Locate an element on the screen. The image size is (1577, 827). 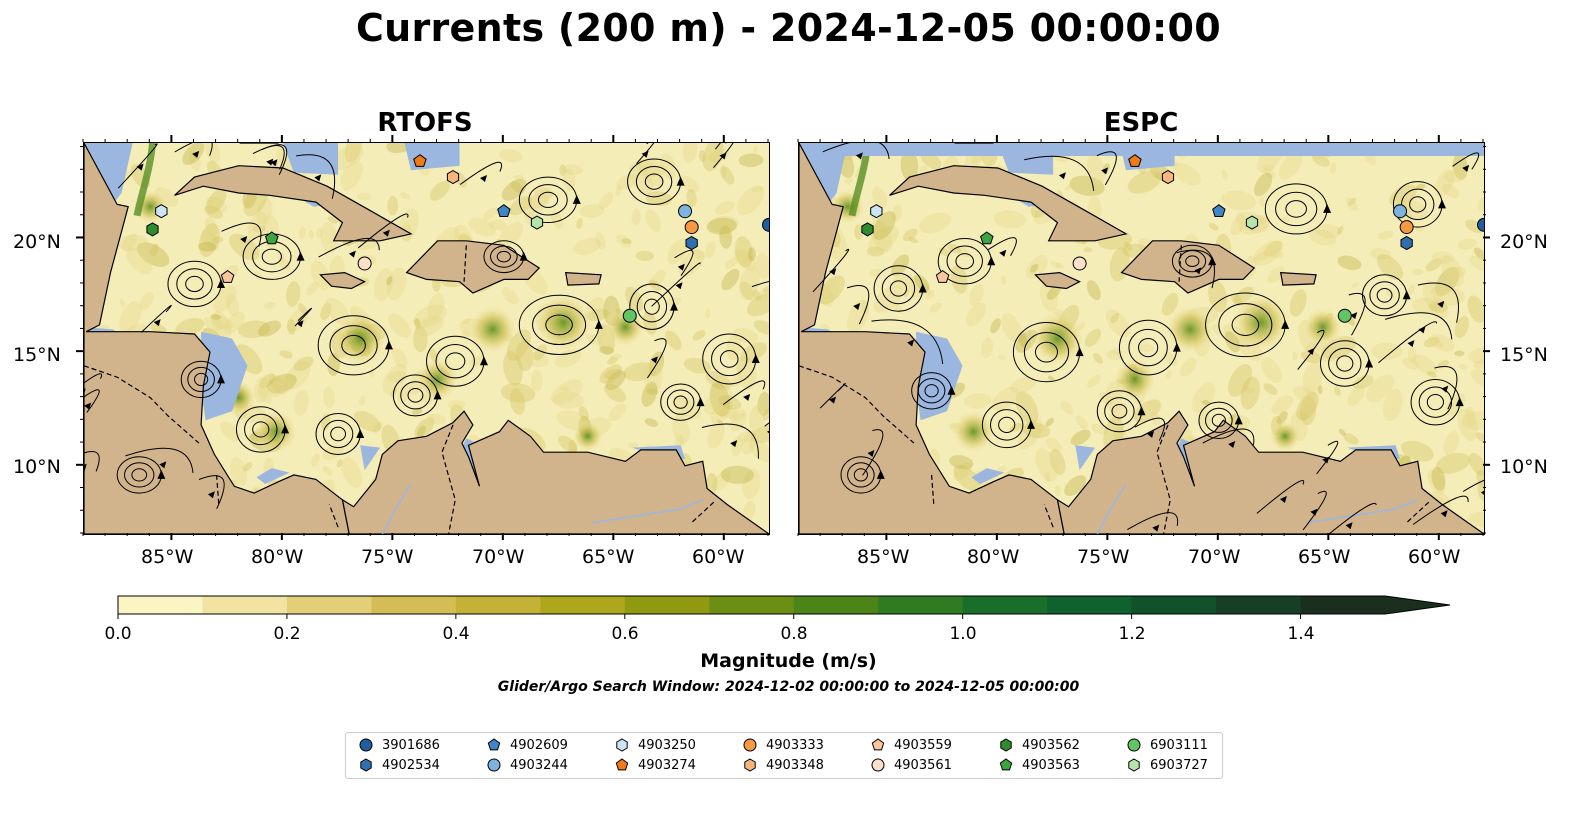
lat-label-10-right: 10°N is located at coordinates (1524, 467).